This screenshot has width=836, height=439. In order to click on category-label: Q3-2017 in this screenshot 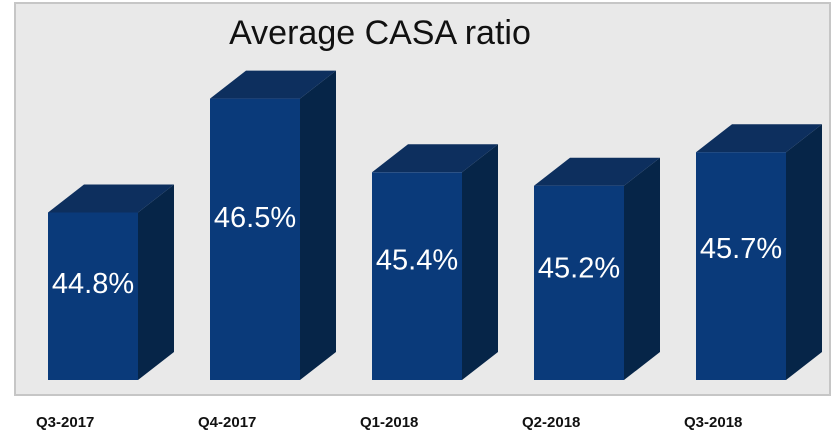, I will do `click(65, 422)`.